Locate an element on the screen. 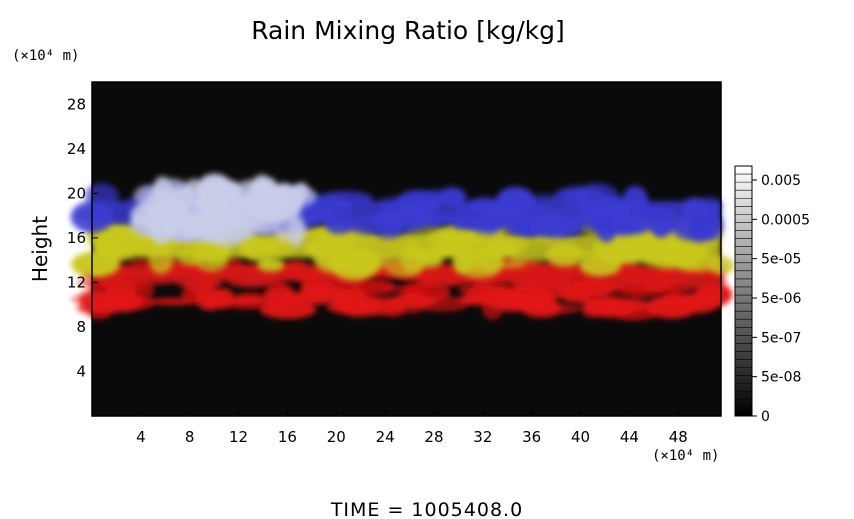 The image size is (854, 519). colorbar-tick-label: 0.0005 is located at coordinates (785, 220).